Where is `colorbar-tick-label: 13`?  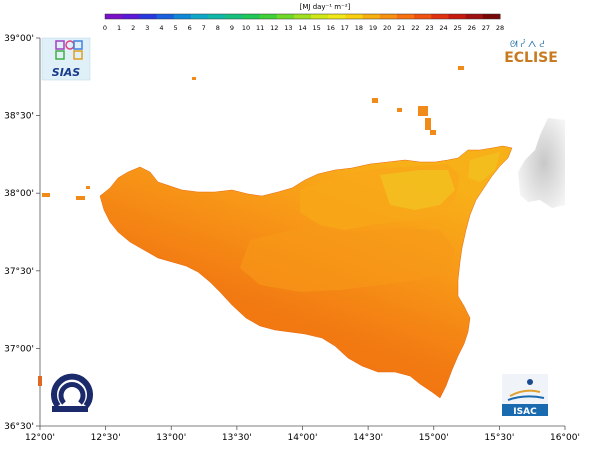
colorbar-tick-label: 13 is located at coordinates (288, 28).